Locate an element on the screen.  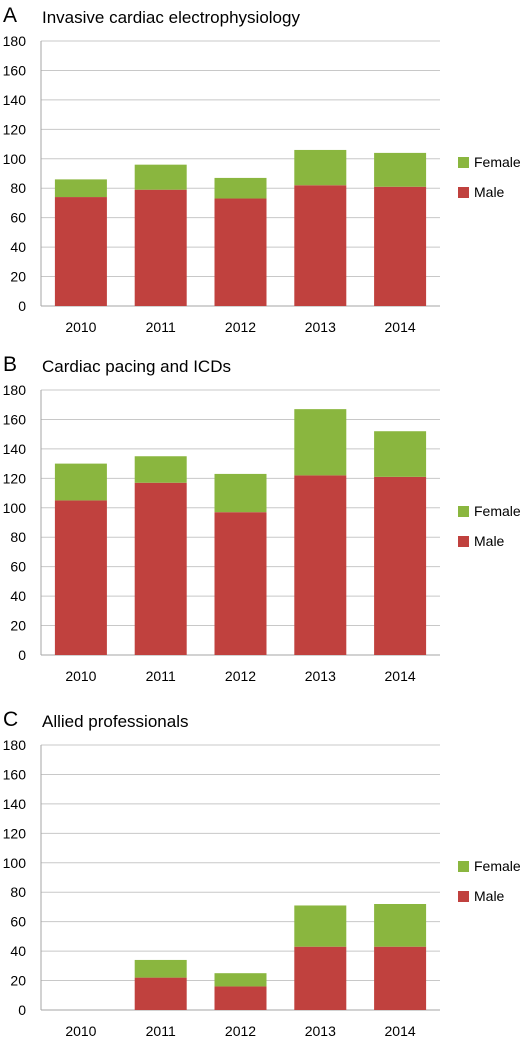
chart-title: Allied professionals is located at coordinates (115, 721).